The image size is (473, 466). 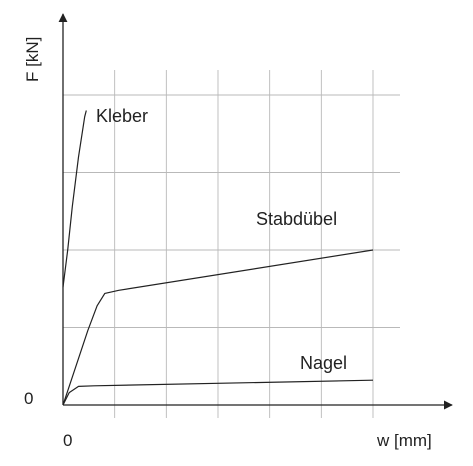 What do you see at coordinates (296, 219) in the screenshot?
I see `series-label-stabdubel: Stabdübel` at bounding box center [296, 219].